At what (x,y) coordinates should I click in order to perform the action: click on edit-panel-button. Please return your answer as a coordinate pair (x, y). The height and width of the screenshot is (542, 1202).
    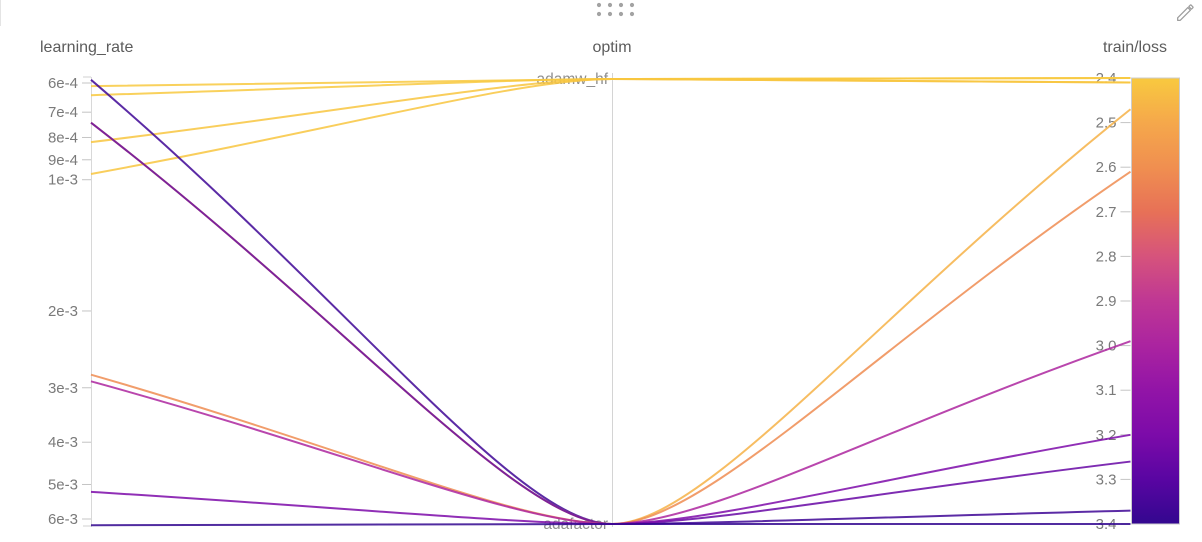
    Looking at the image, I should click on (1185, 13).